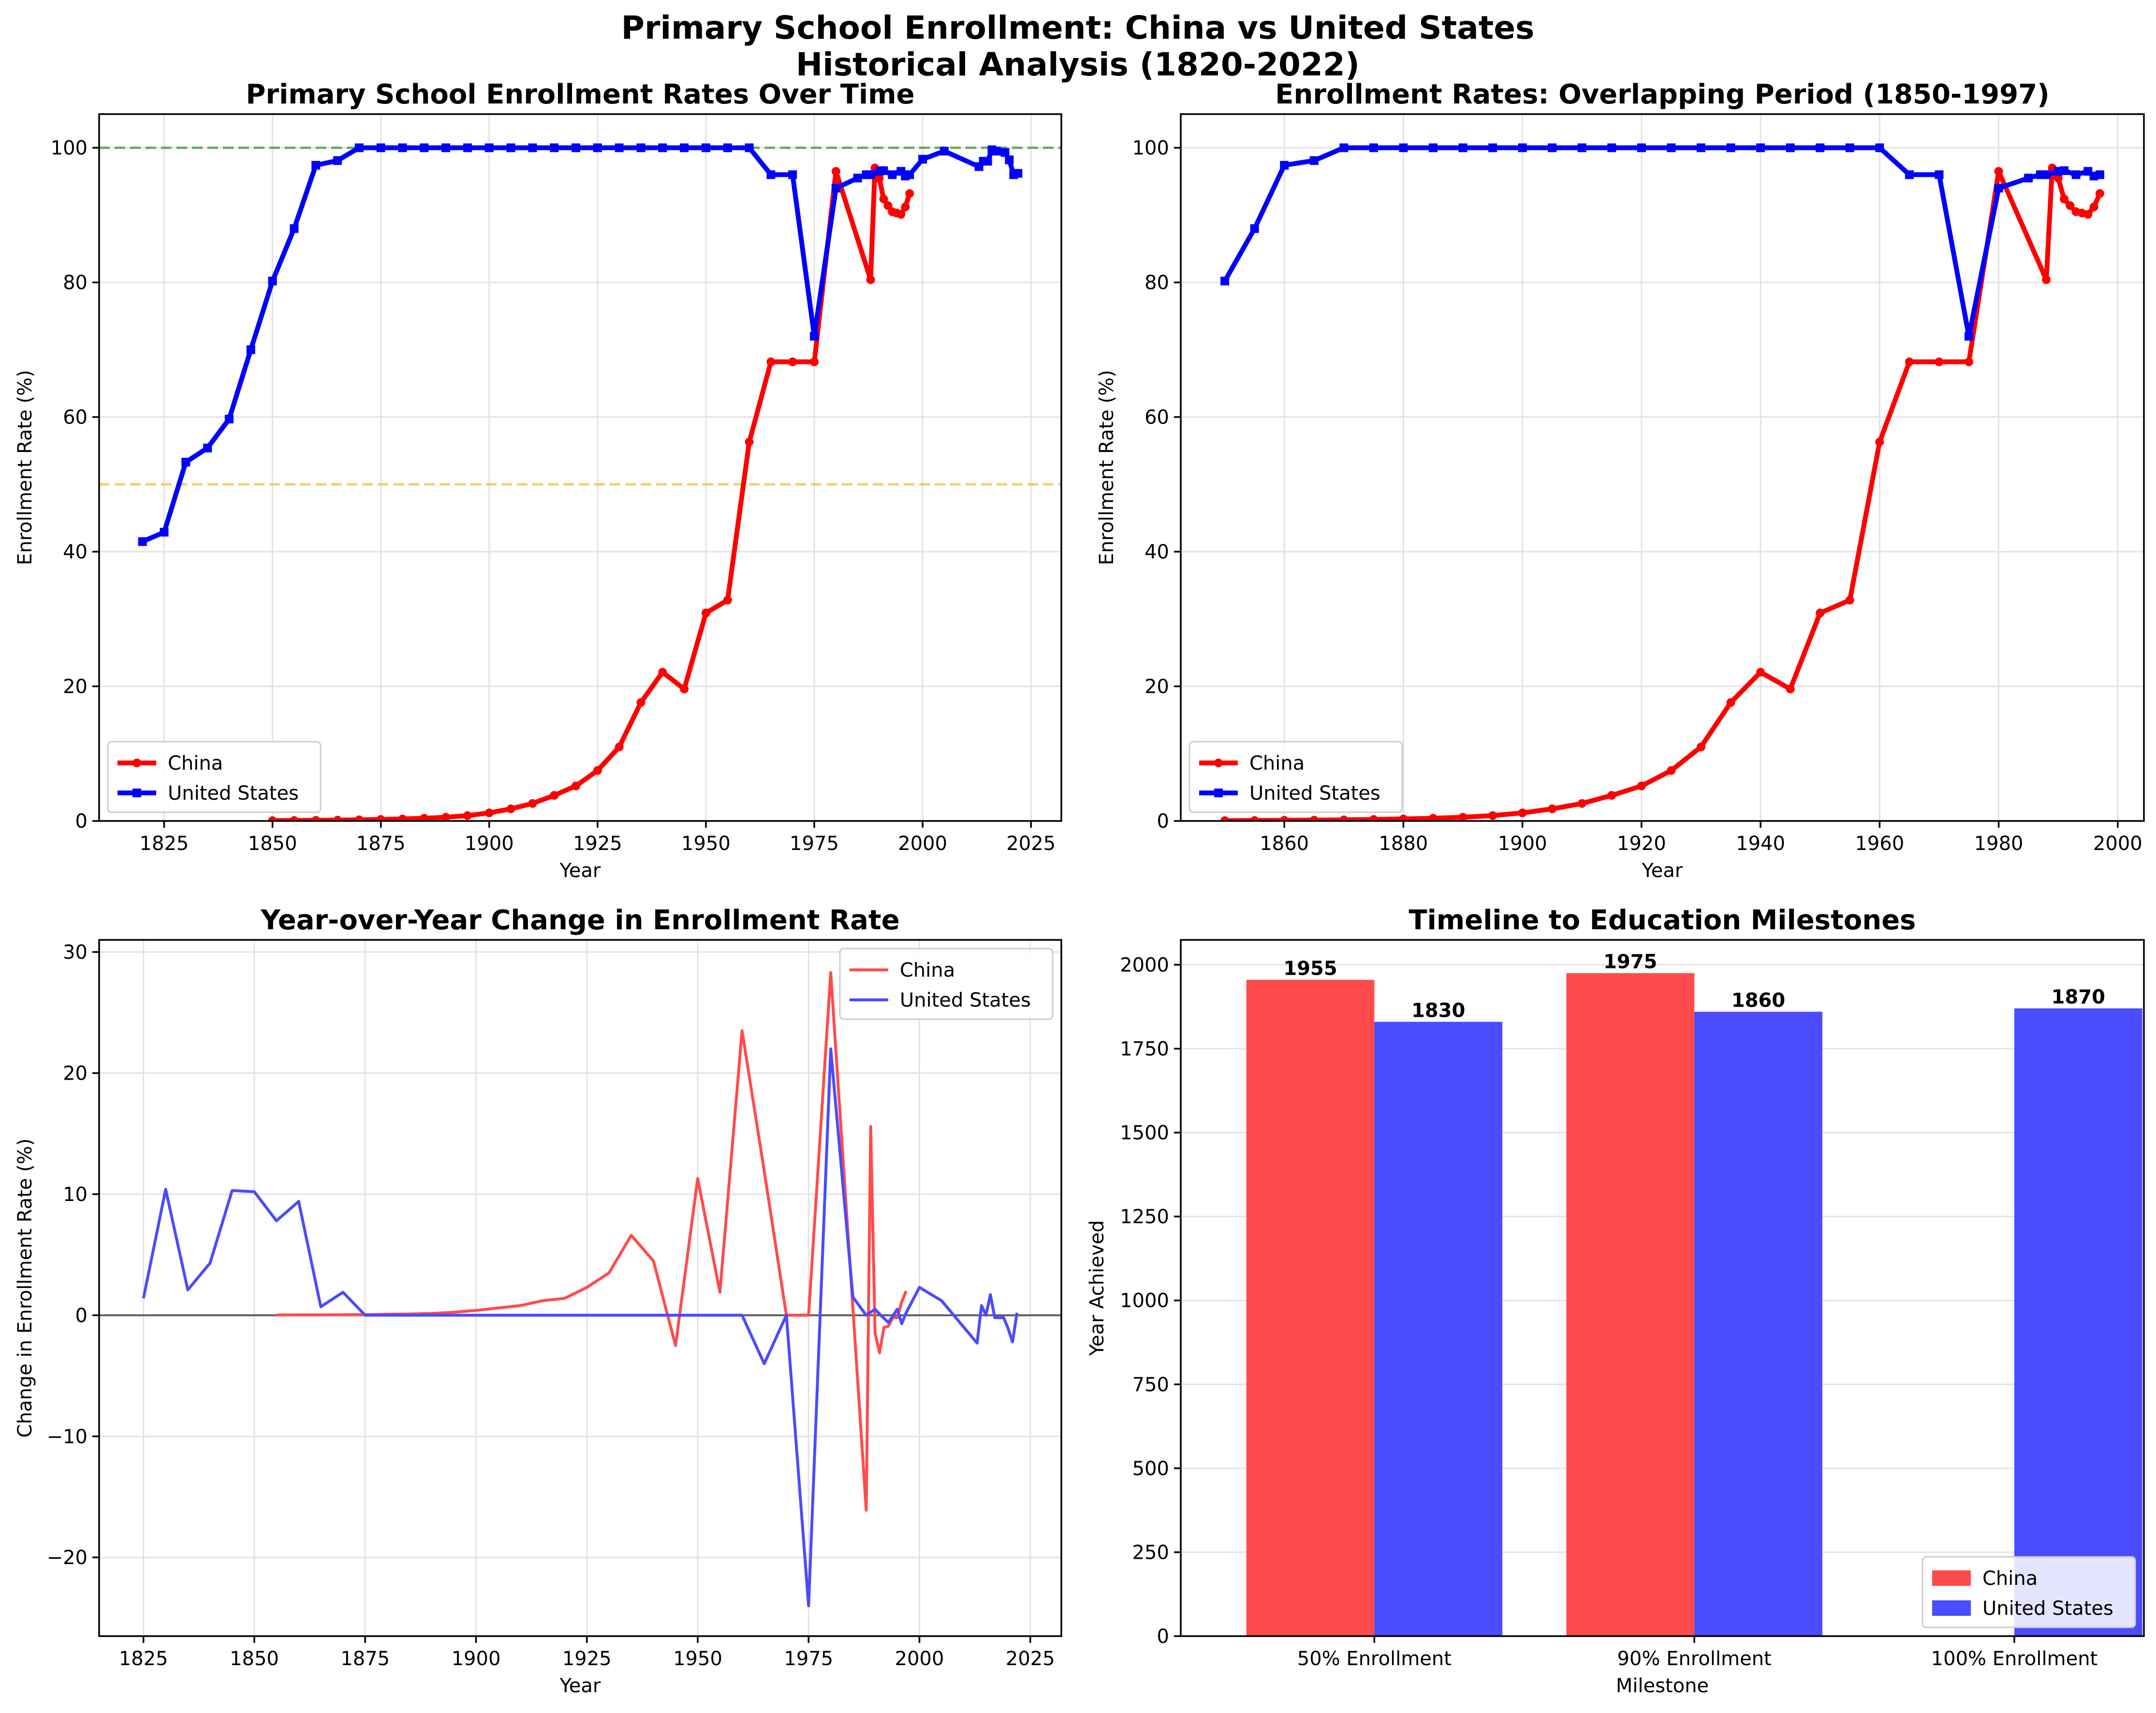 The height and width of the screenshot is (1713, 2156). I want to click on bar-value-label: 1860, so click(1758, 1001).